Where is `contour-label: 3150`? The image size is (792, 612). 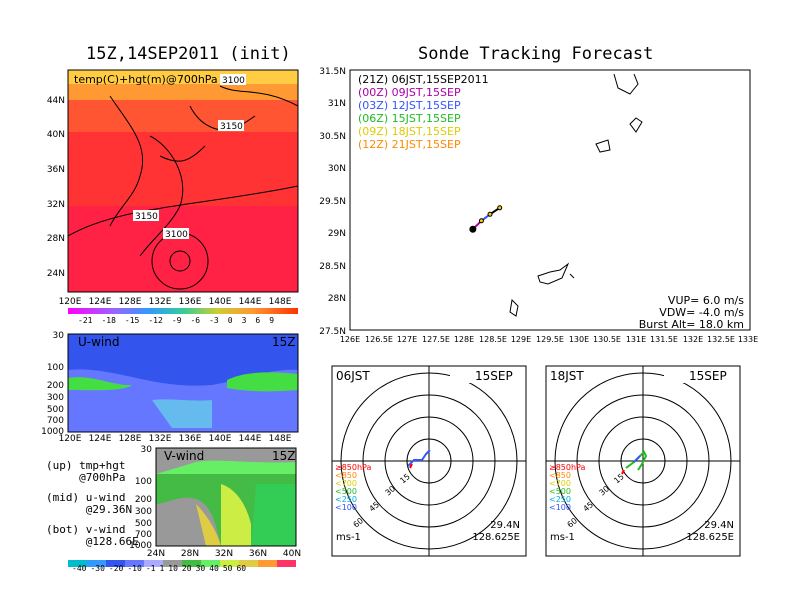 contour-label: 3150 is located at coordinates (231, 127).